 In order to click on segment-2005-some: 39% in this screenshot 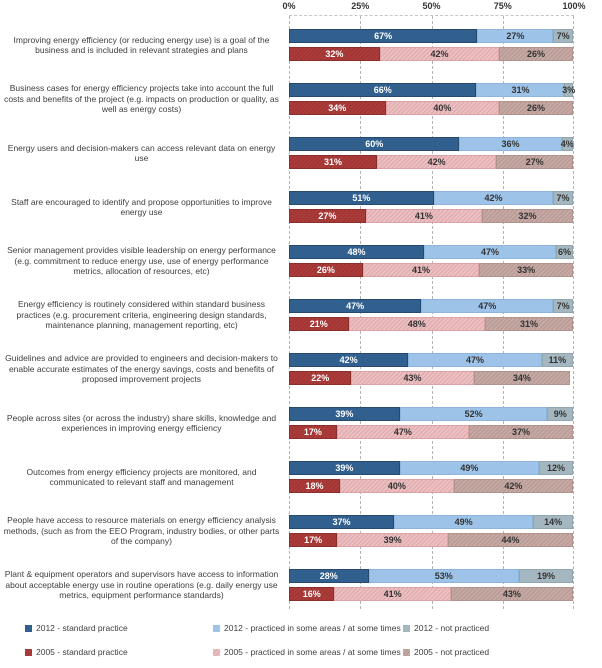, I will do `click(393, 540)`.